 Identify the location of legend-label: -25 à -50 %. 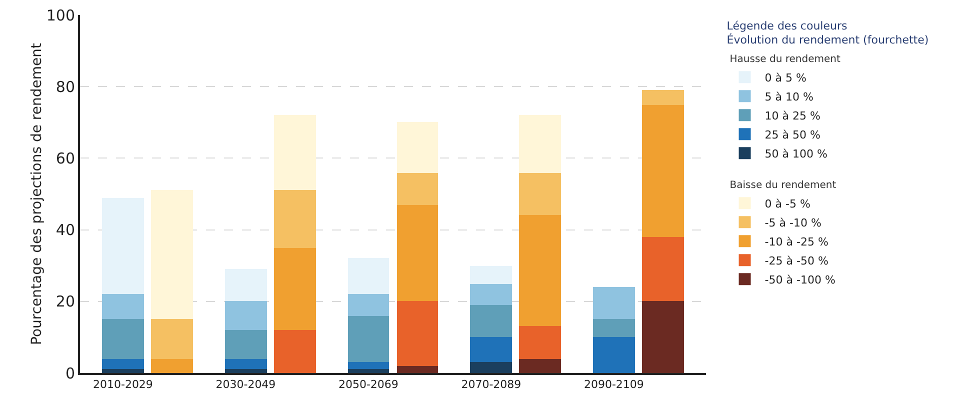
(796, 261).